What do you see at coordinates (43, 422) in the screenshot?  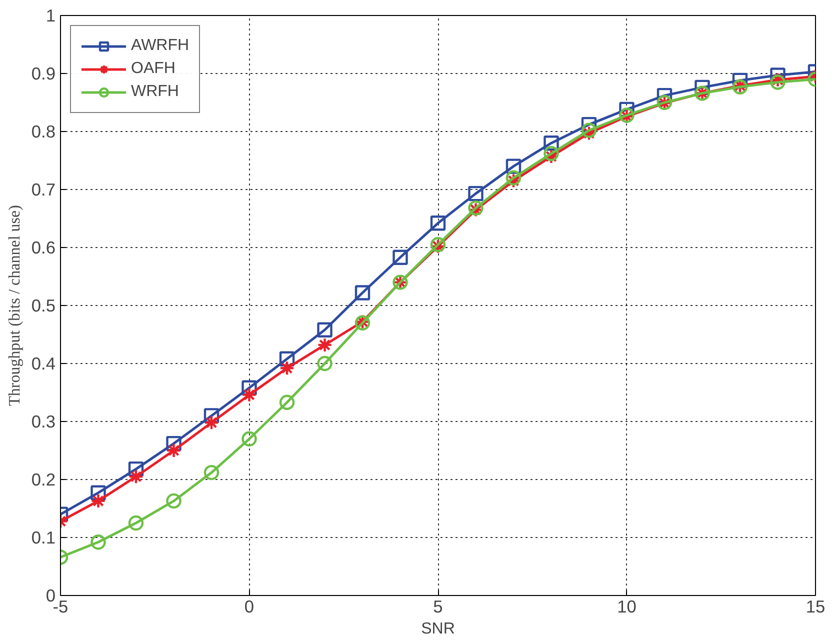 I see `y-tick-label: 0.3` at bounding box center [43, 422].